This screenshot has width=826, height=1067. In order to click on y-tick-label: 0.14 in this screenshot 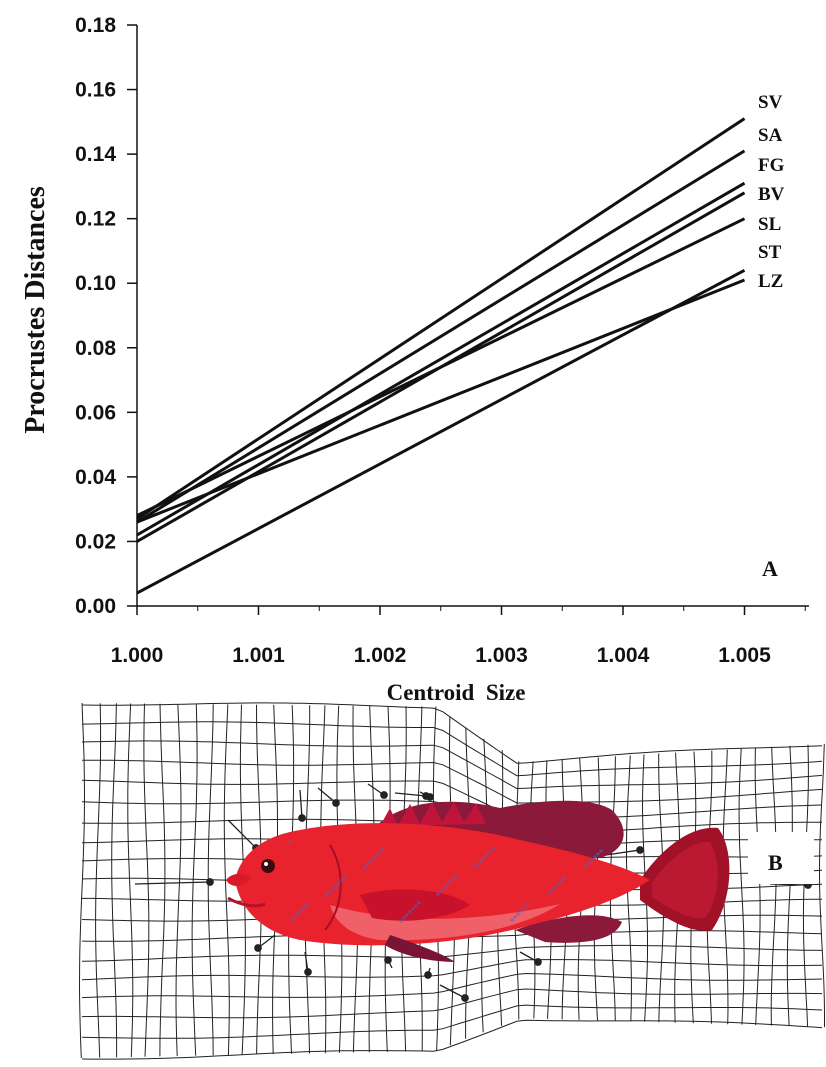, I will do `click(95, 154)`.